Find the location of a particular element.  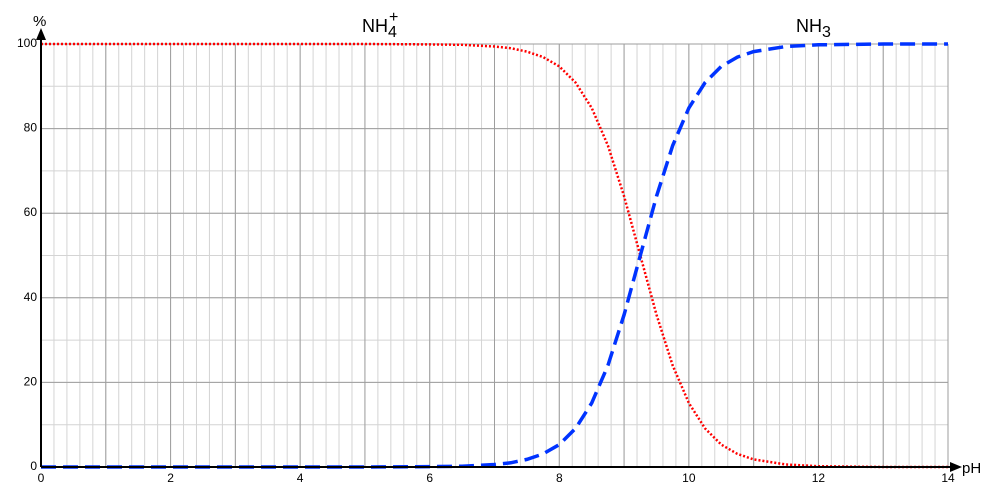

species-subscript: 4 is located at coordinates (392, 32).